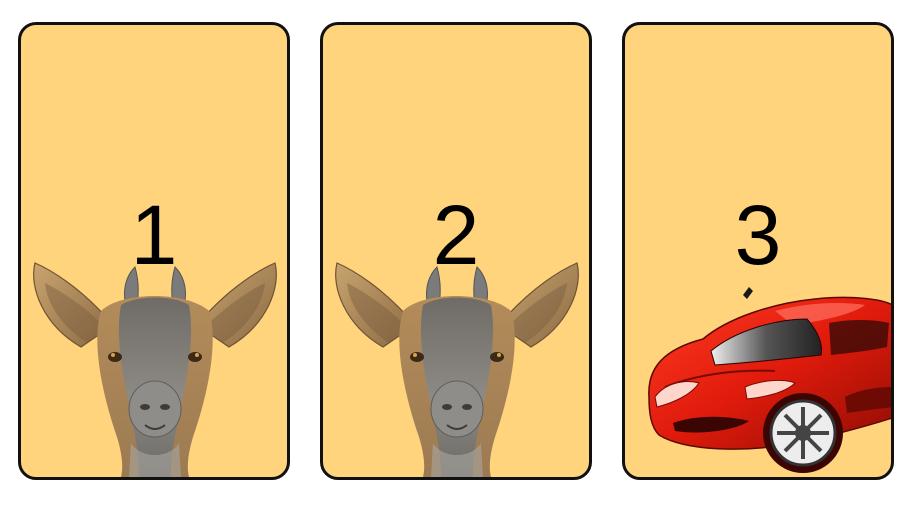  I want to click on door-number-3: 3, so click(758, 235).